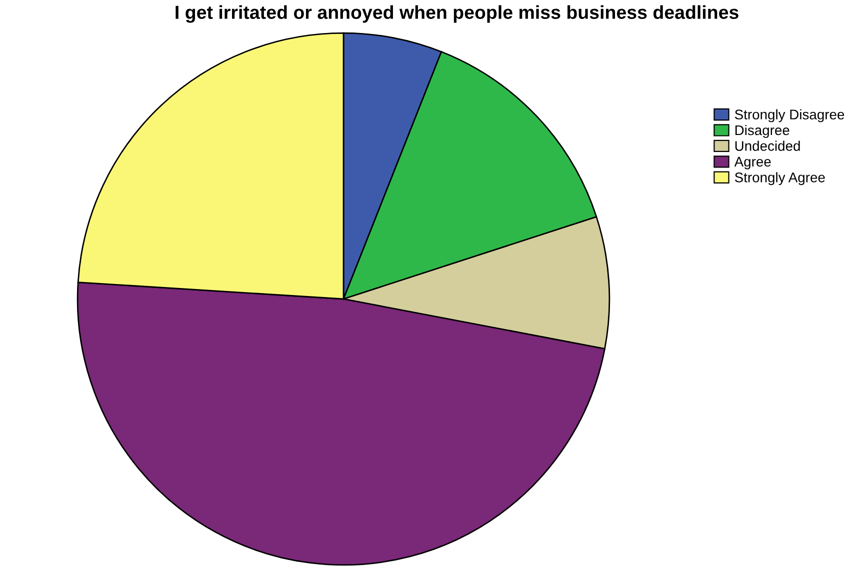 The image size is (857, 567). I want to click on chart-title: I get irritated or annoyed when people miss business deadlines, so click(457, 14).